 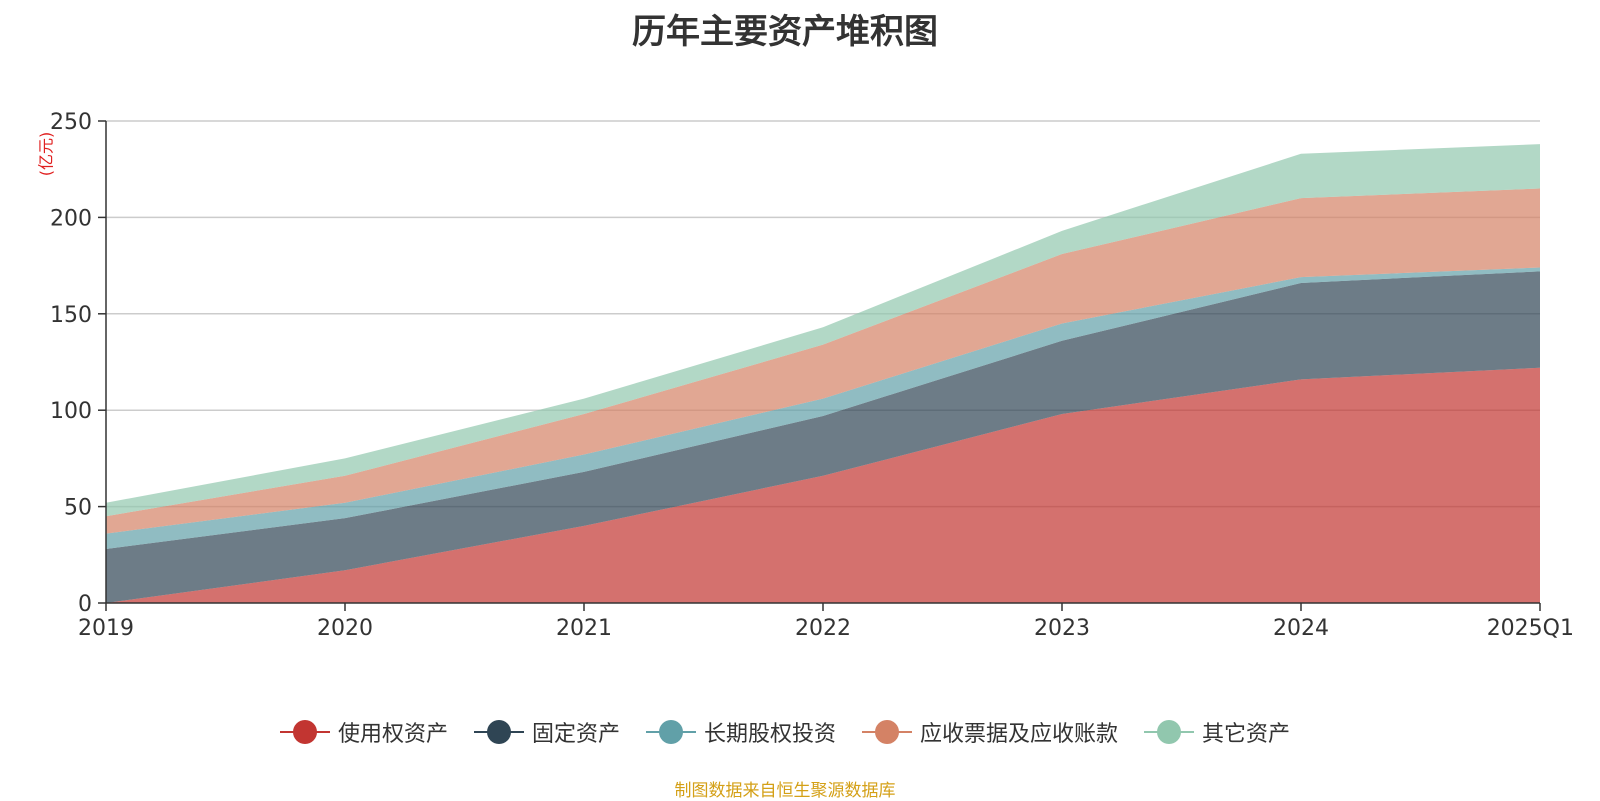 I want to click on y-tick-label: 50, so click(x=78, y=508).